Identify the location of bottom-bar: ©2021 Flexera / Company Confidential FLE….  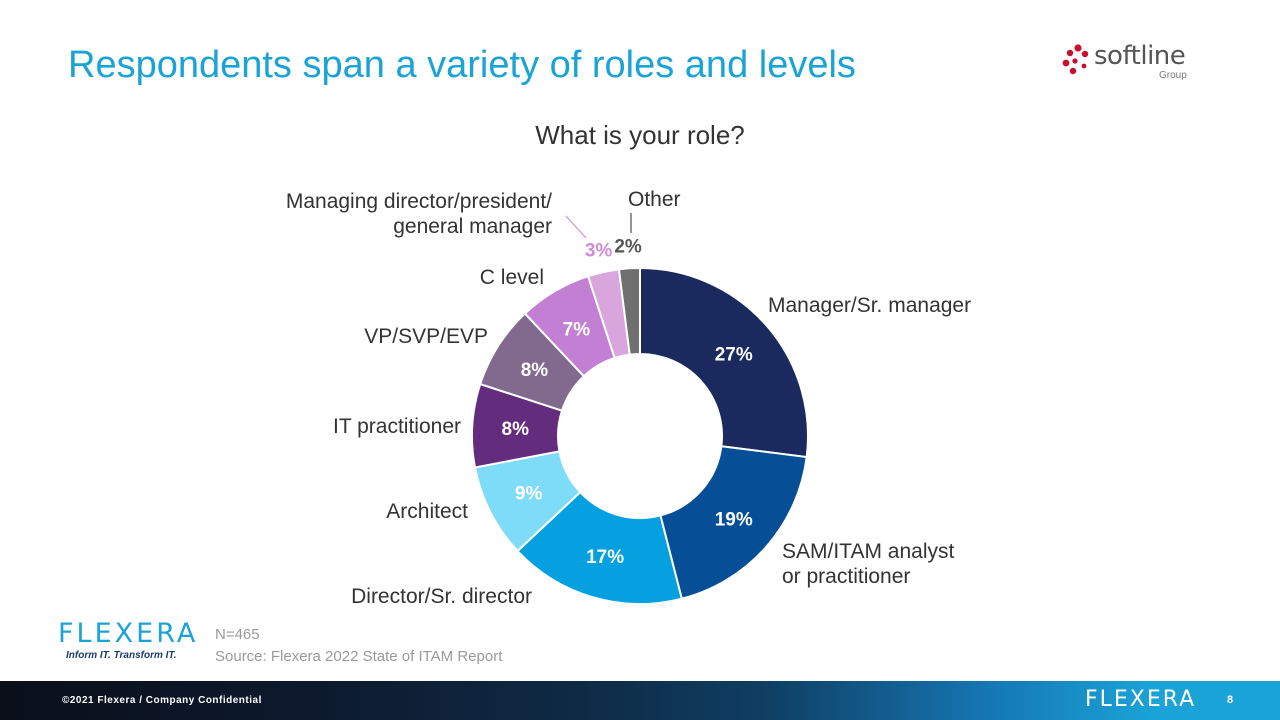
(640, 700).